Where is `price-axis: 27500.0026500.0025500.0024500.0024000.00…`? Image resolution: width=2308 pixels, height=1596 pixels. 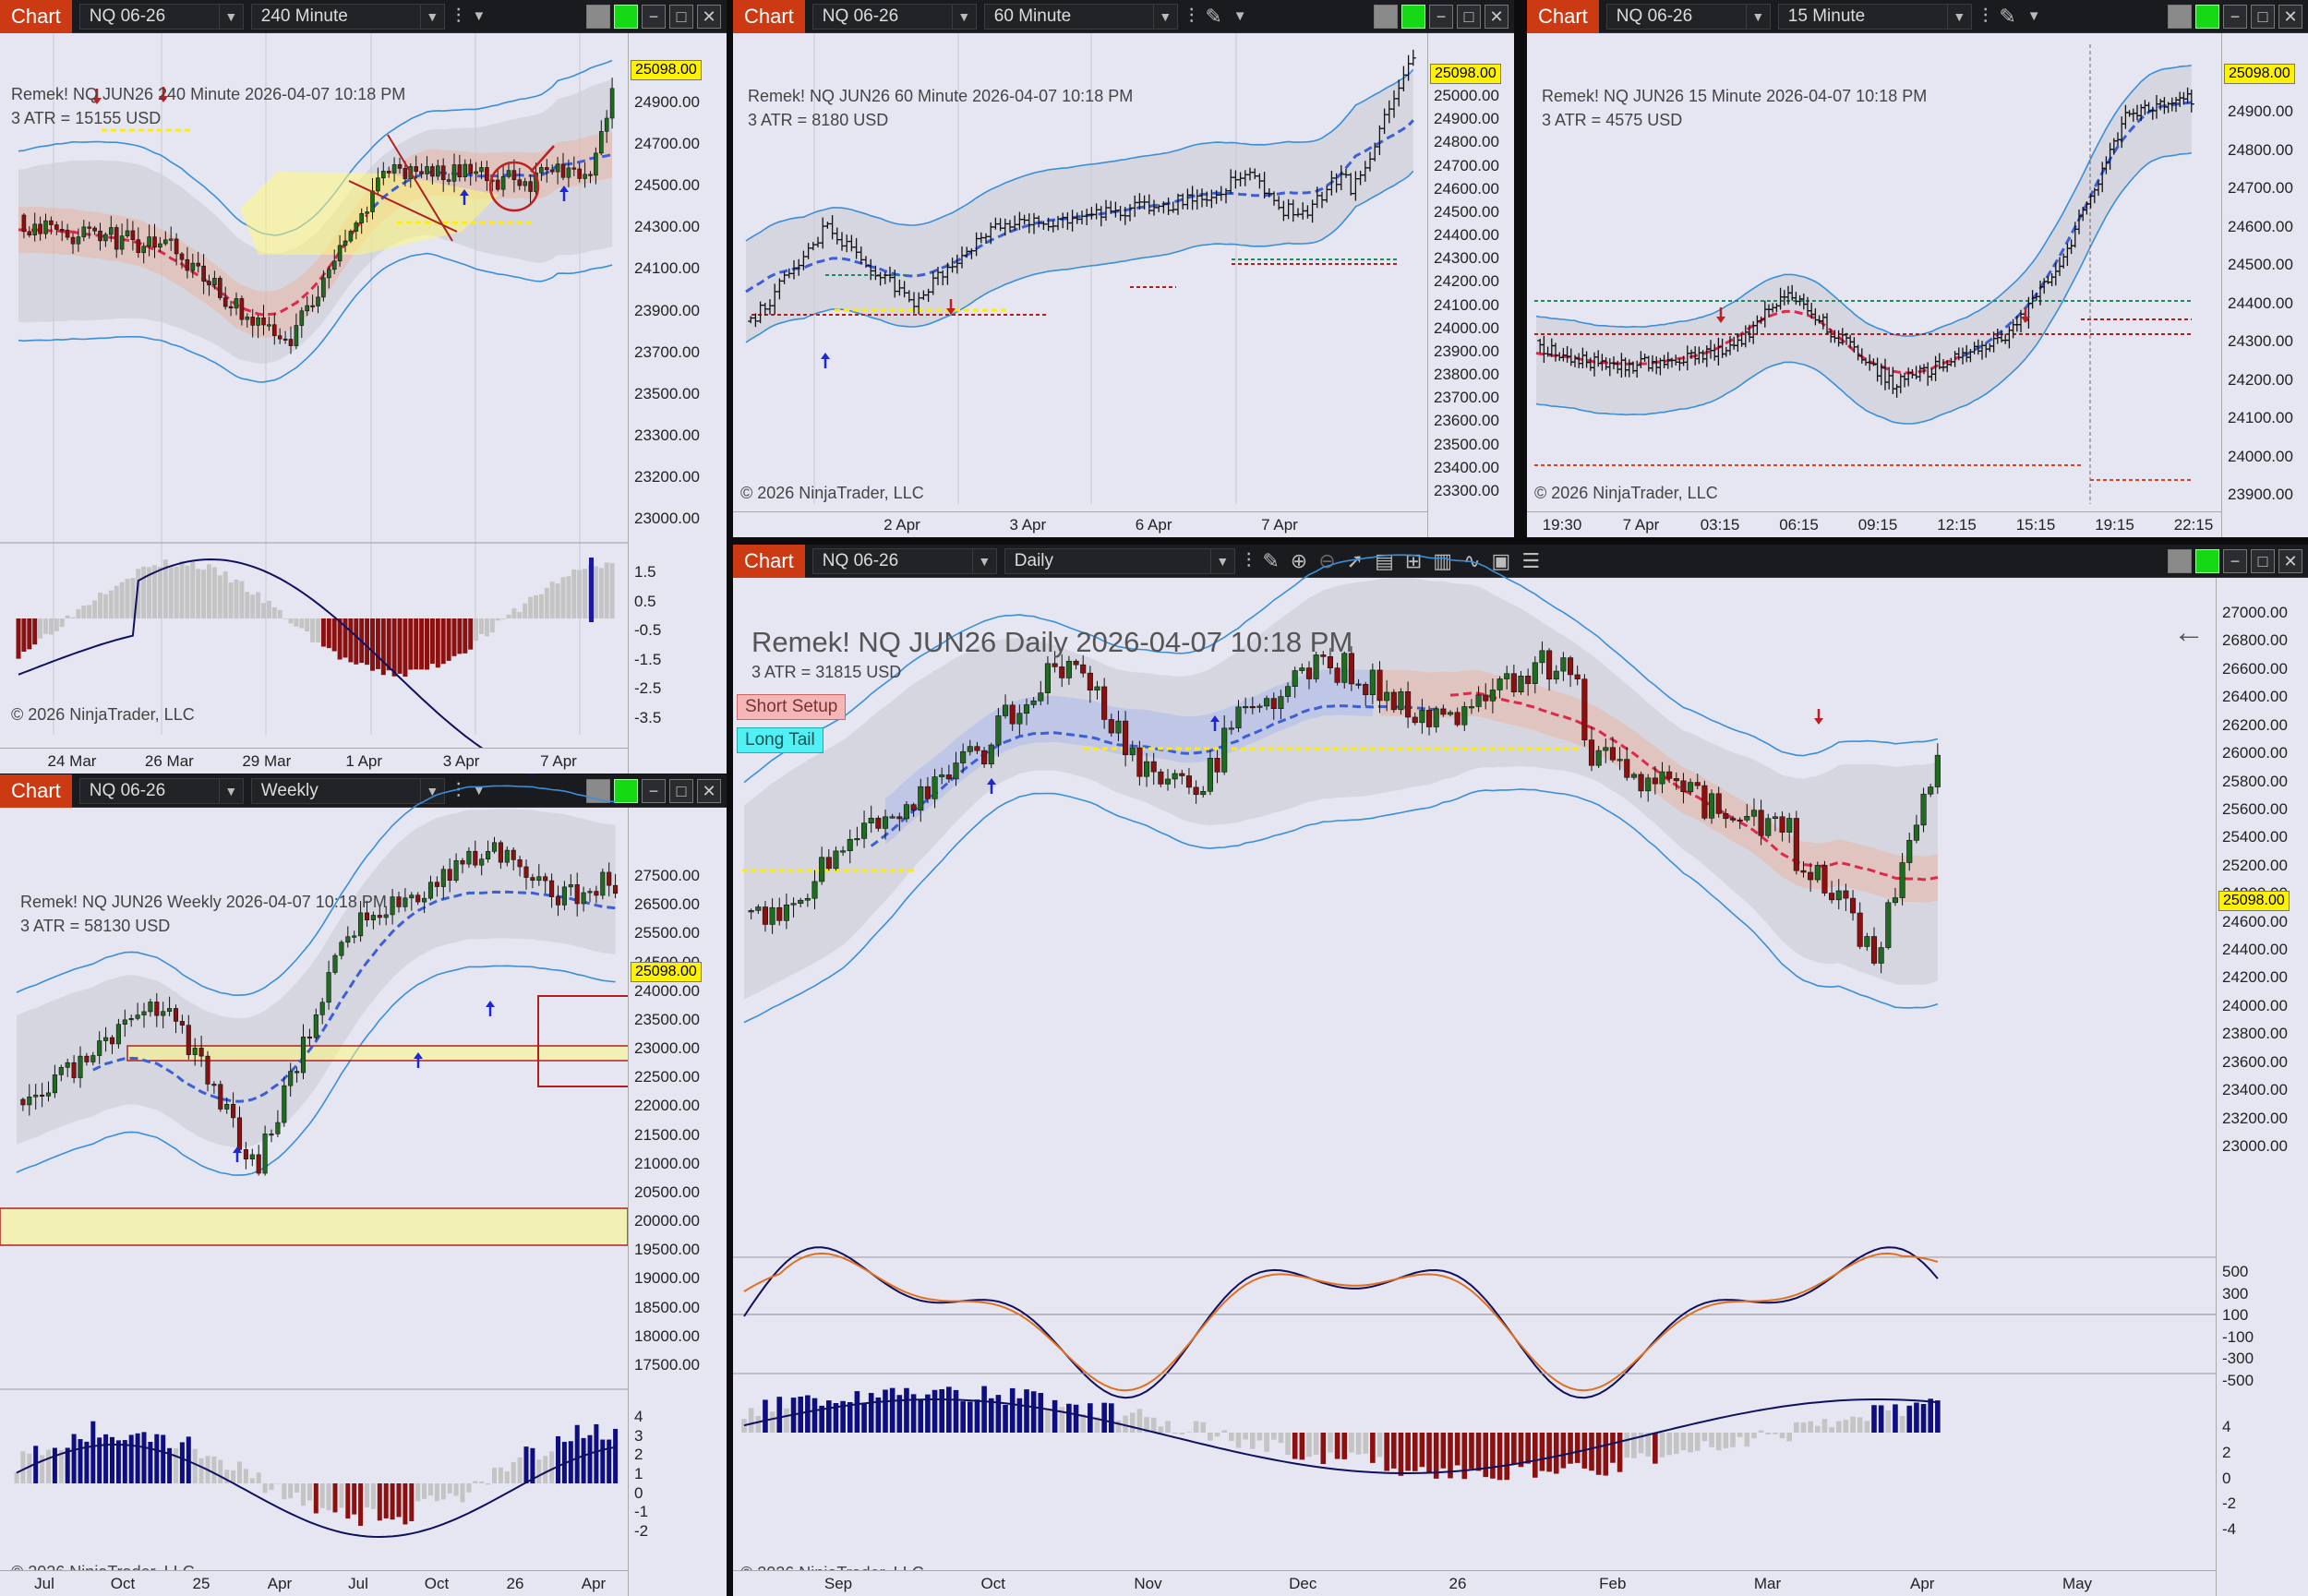 price-axis: 27500.0026500.0025500.0024500.0024000.00… is located at coordinates (677, 1202).